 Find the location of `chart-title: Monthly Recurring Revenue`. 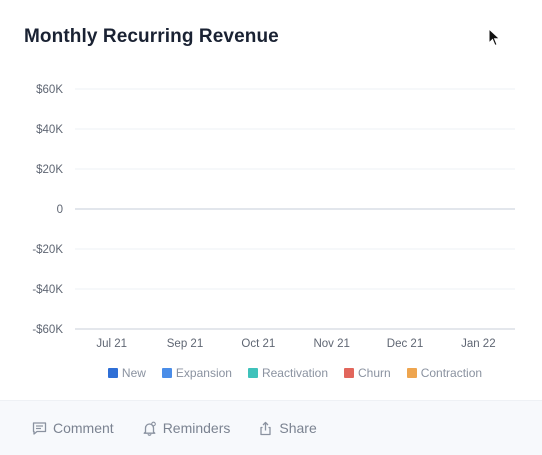

chart-title: Monthly Recurring Revenue is located at coordinates (151, 36).